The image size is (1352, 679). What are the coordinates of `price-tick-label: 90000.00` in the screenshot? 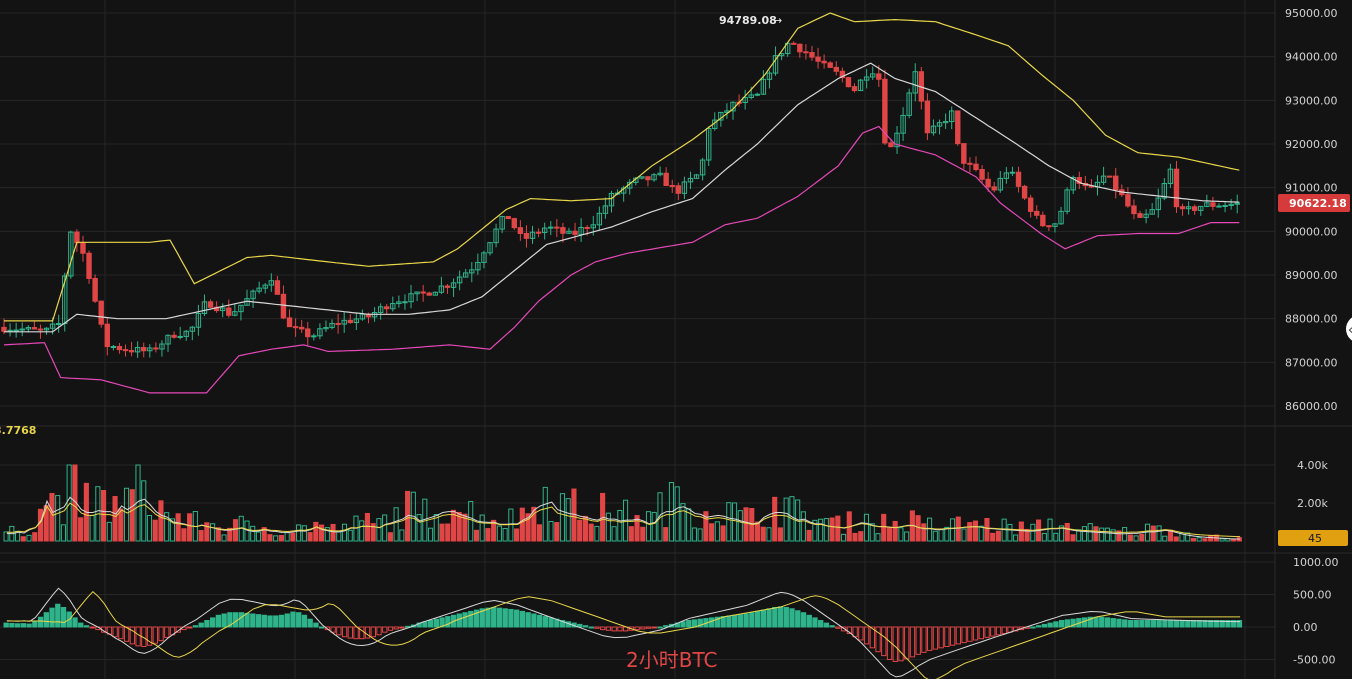 It's located at (1311, 231).